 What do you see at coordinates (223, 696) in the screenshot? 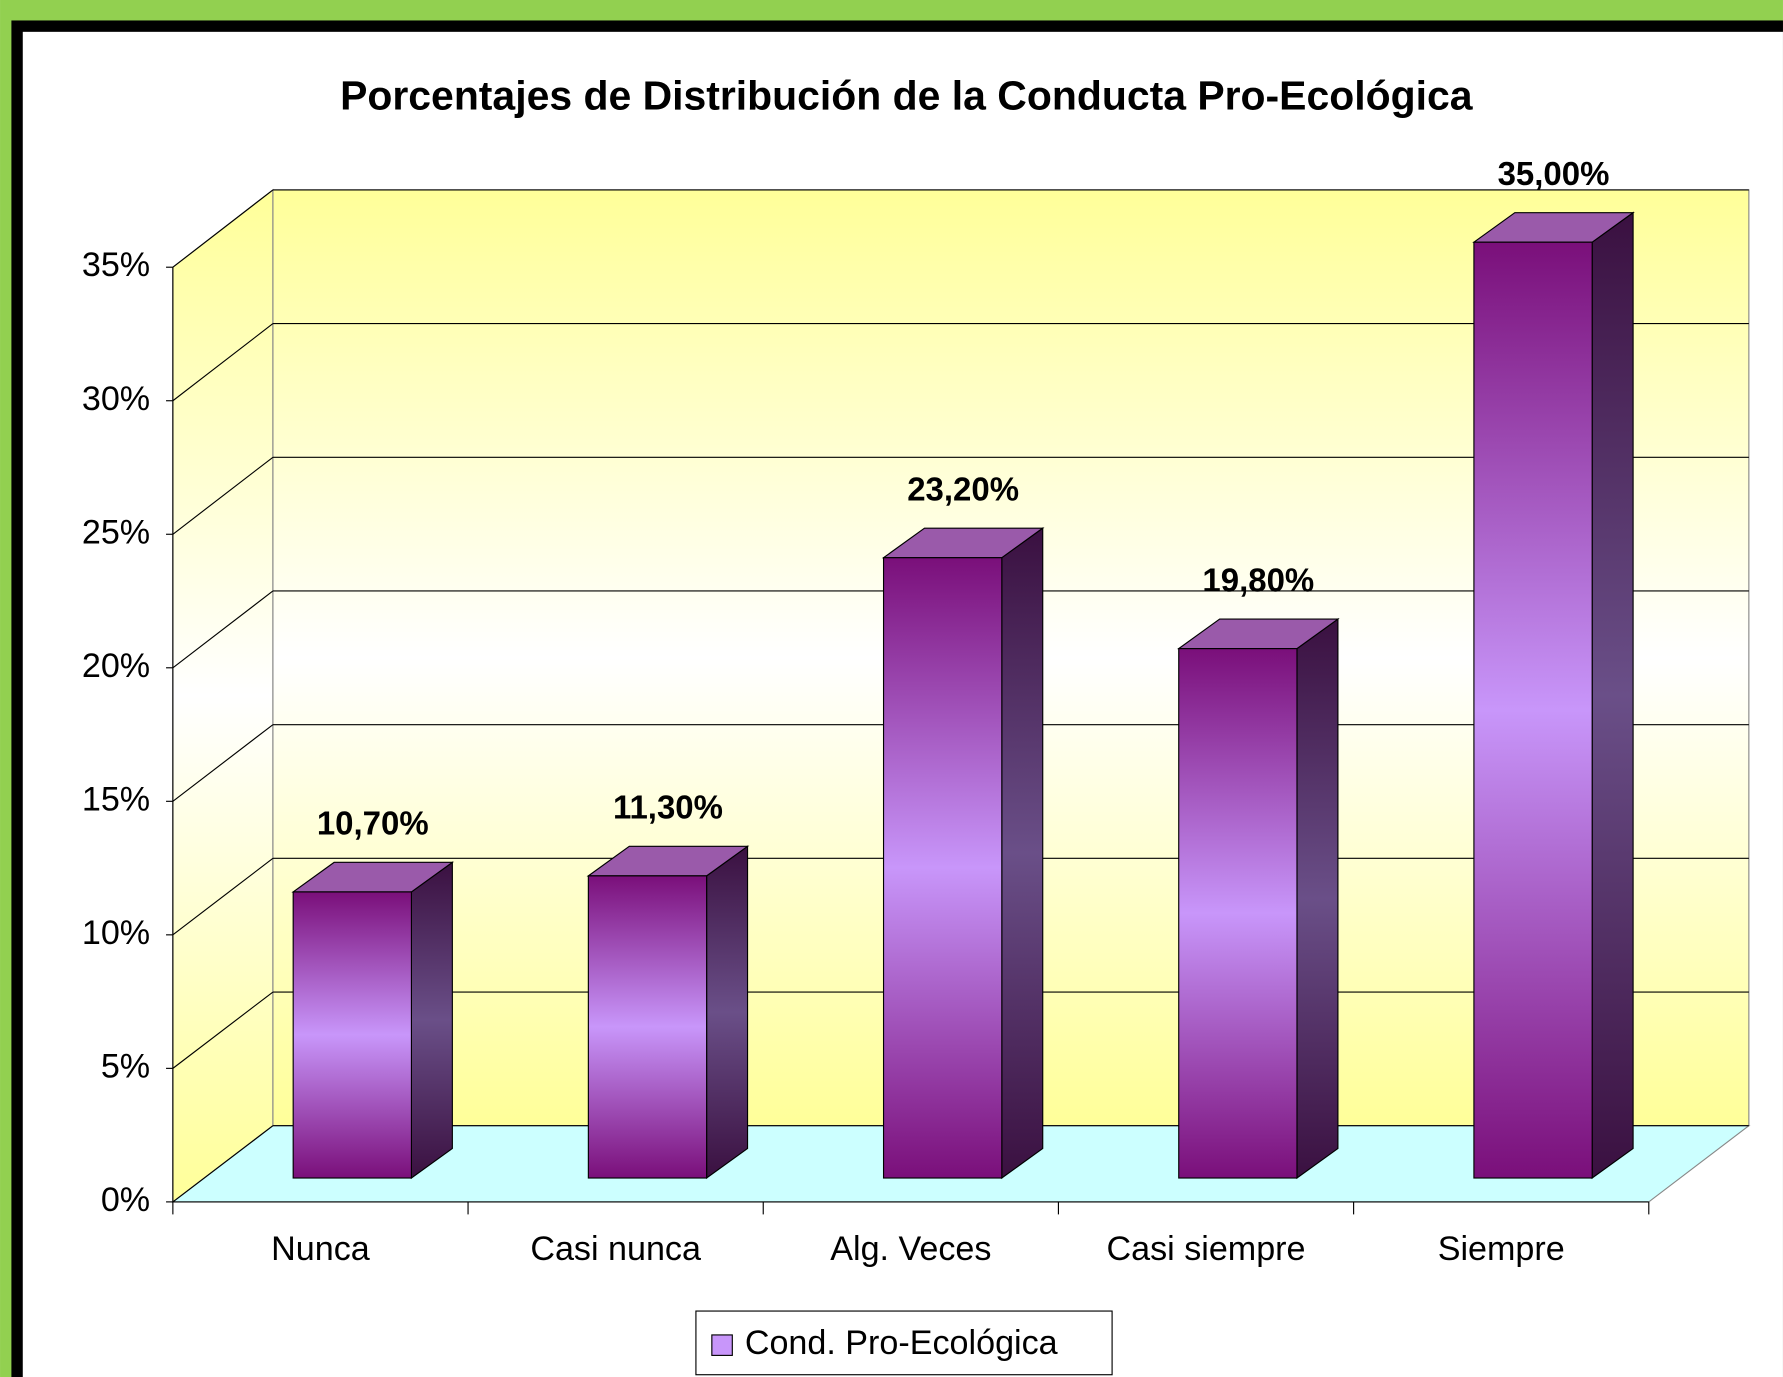
I see `side-wall` at bounding box center [223, 696].